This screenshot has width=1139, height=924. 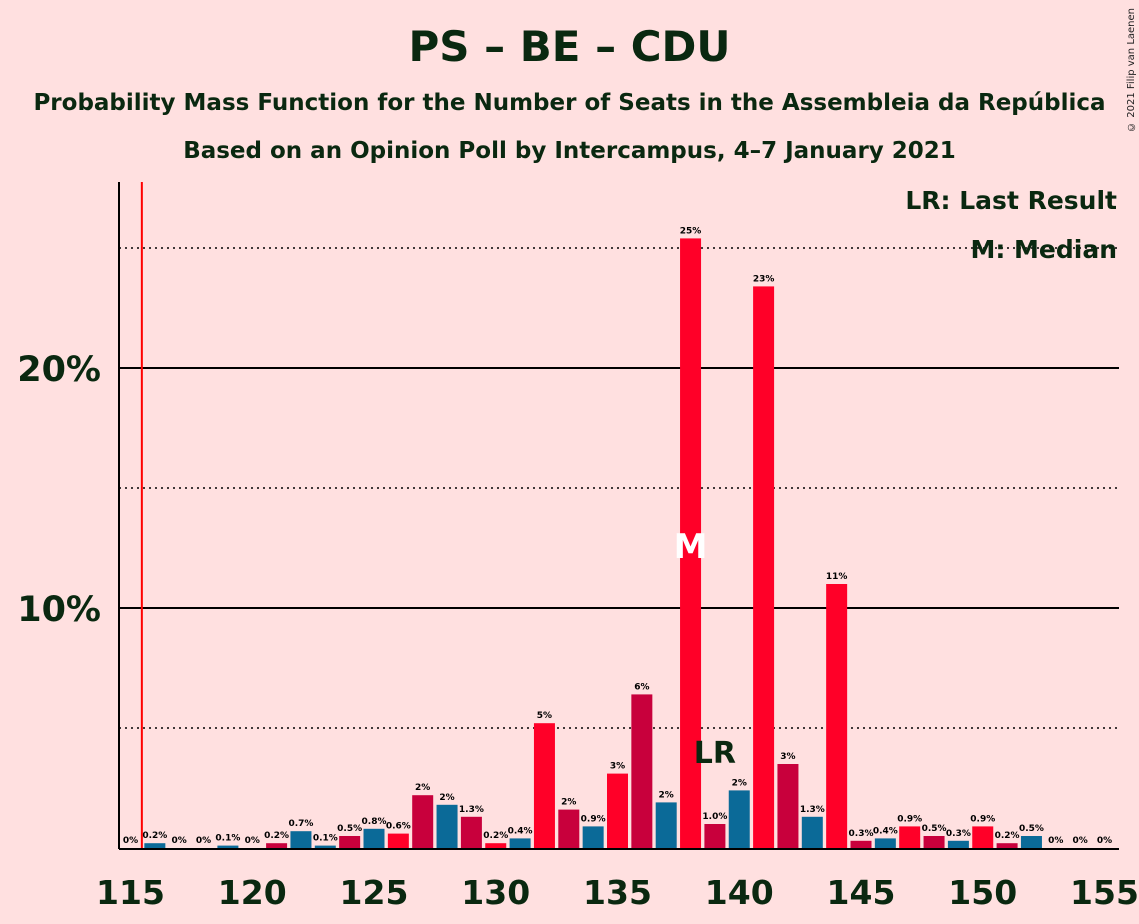 What do you see at coordinates (1043, 249) in the screenshot?
I see `legend-median: M: Median` at bounding box center [1043, 249].